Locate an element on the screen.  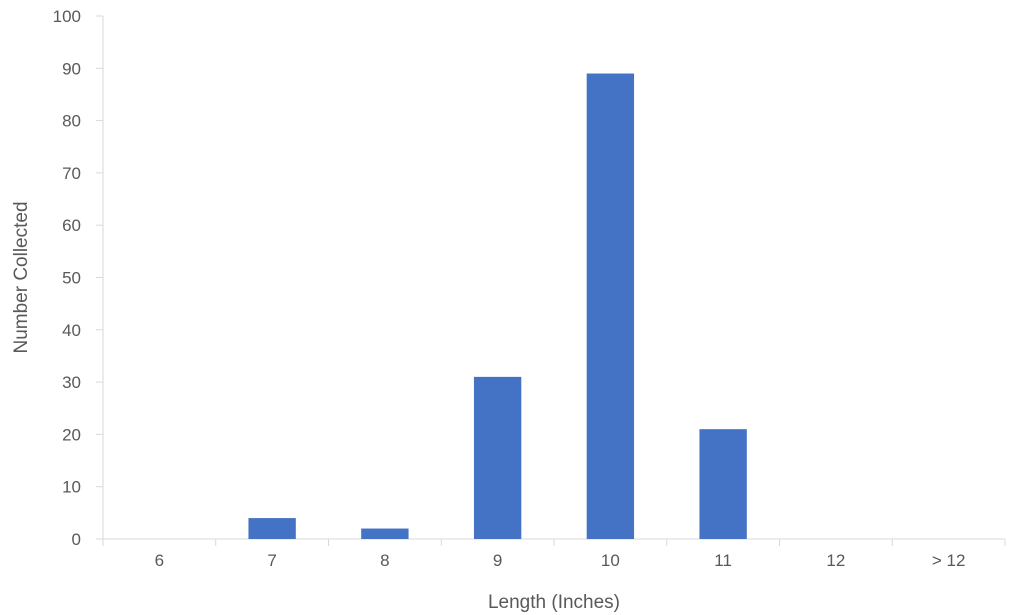
y-tick-label: 20 is located at coordinates (71, 434).